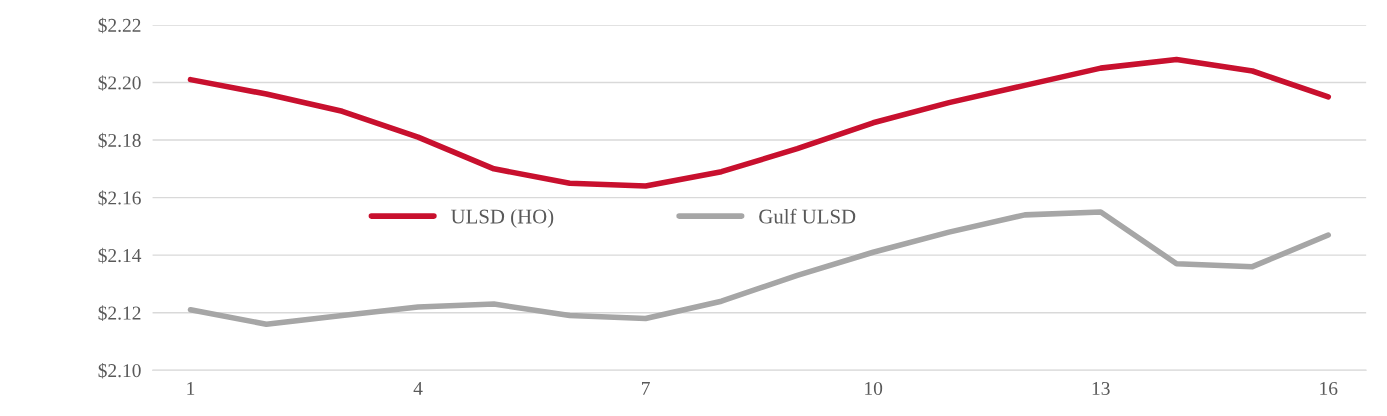 The image size is (1387, 416). Describe the element at coordinates (120, 255) in the screenshot. I see `y-tick-label: $2.14` at that location.